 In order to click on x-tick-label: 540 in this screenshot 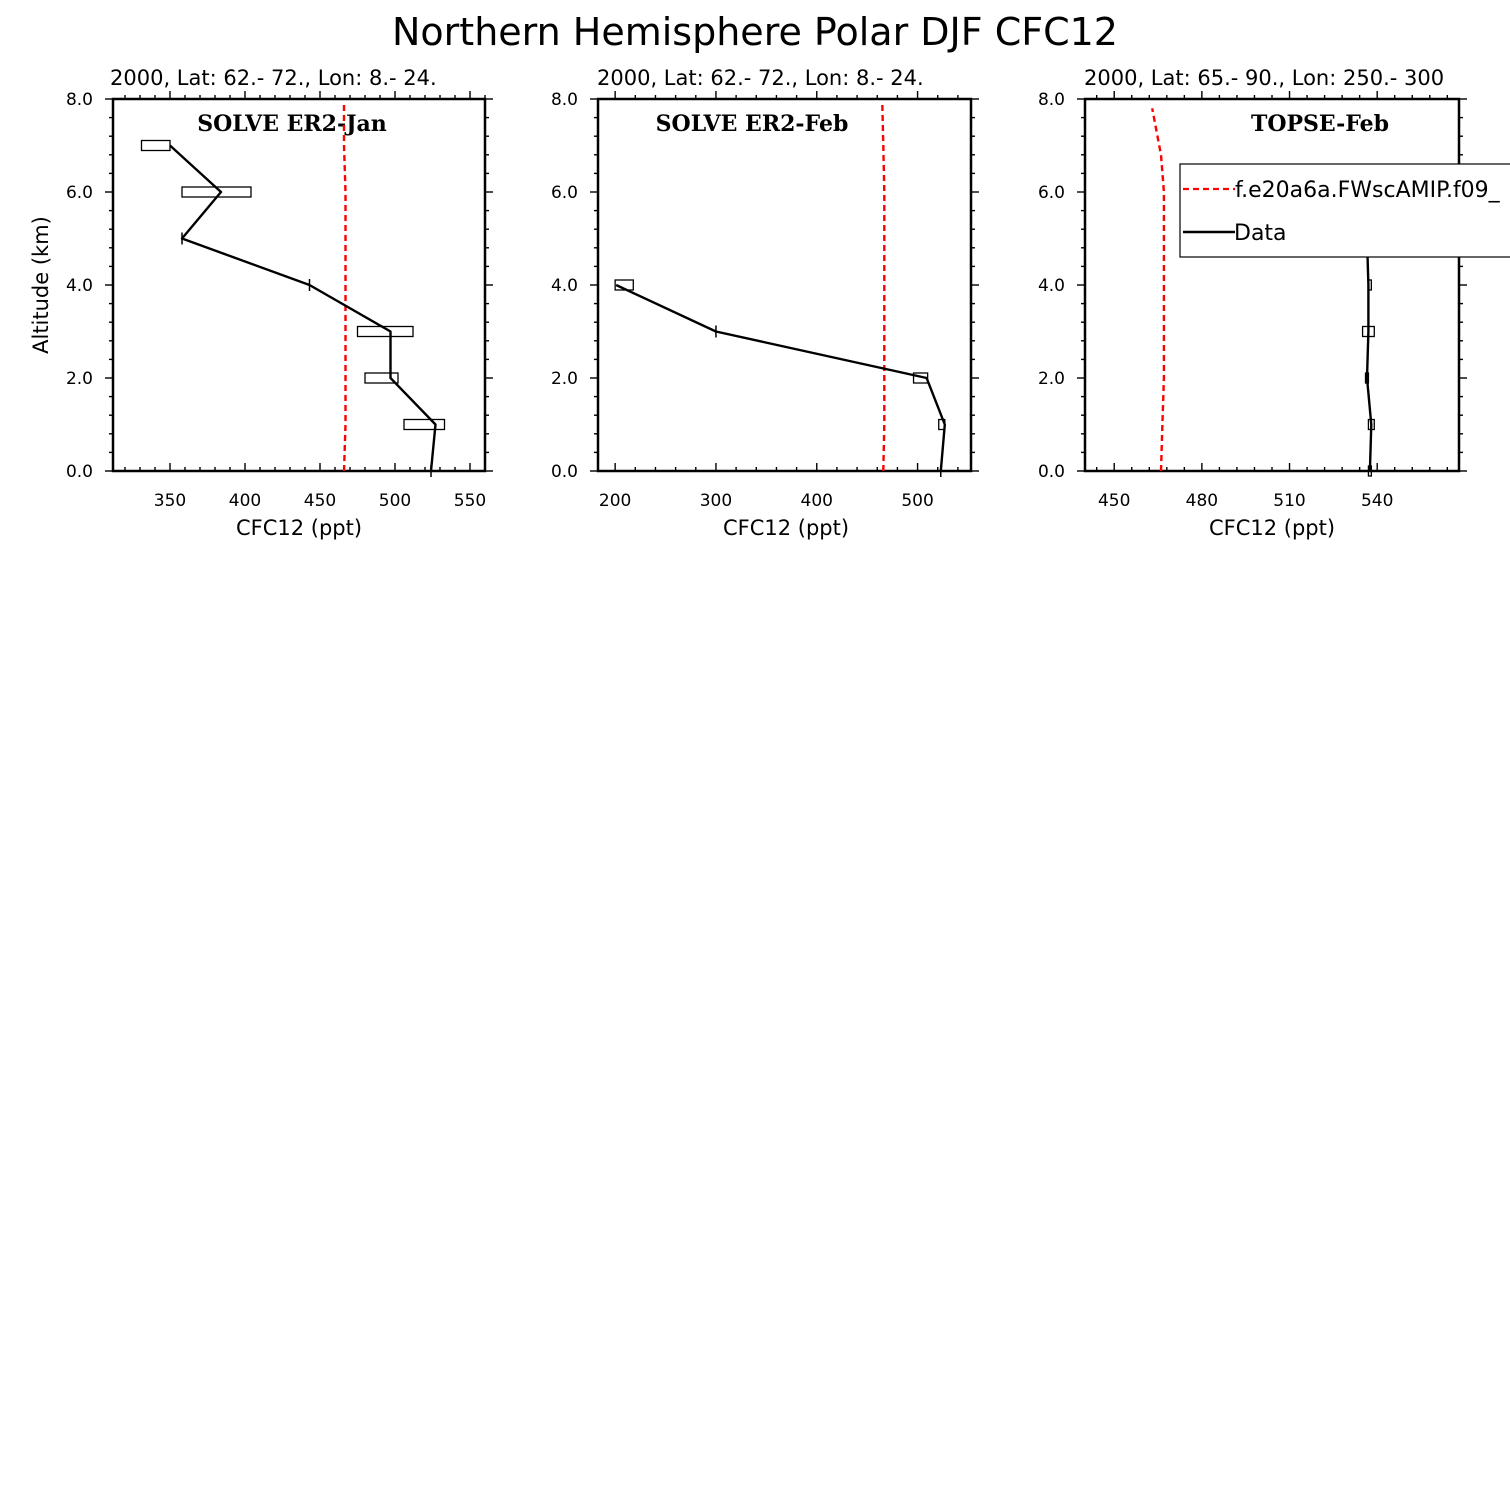, I will do `click(1377, 501)`.